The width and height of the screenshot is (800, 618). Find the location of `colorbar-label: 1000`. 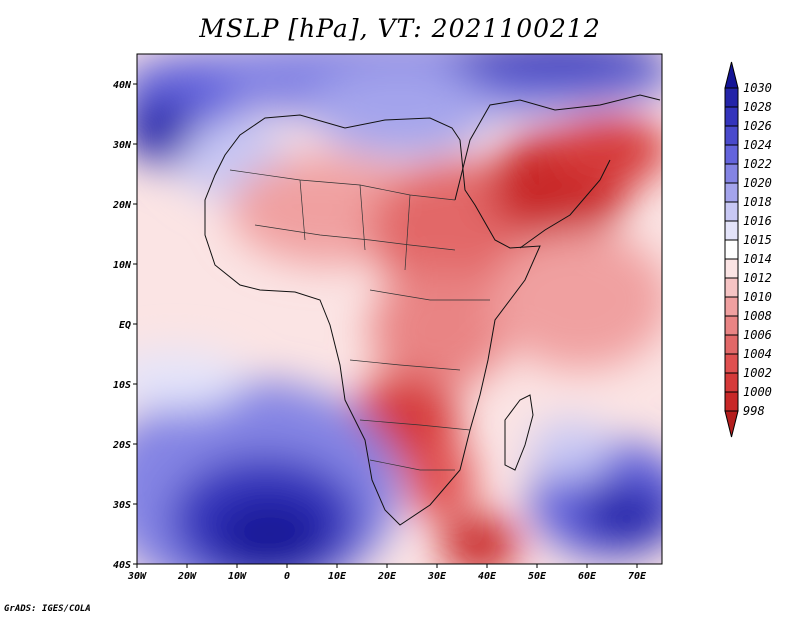

colorbar-label: 1000 is located at coordinates (757, 392).